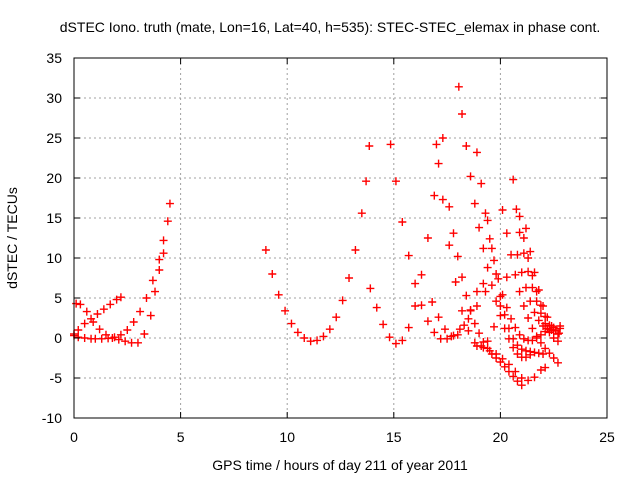  What do you see at coordinates (340, 465) in the screenshot?
I see `x-axis-label: GPS time / hours of day 211 of year 2011` at bounding box center [340, 465].